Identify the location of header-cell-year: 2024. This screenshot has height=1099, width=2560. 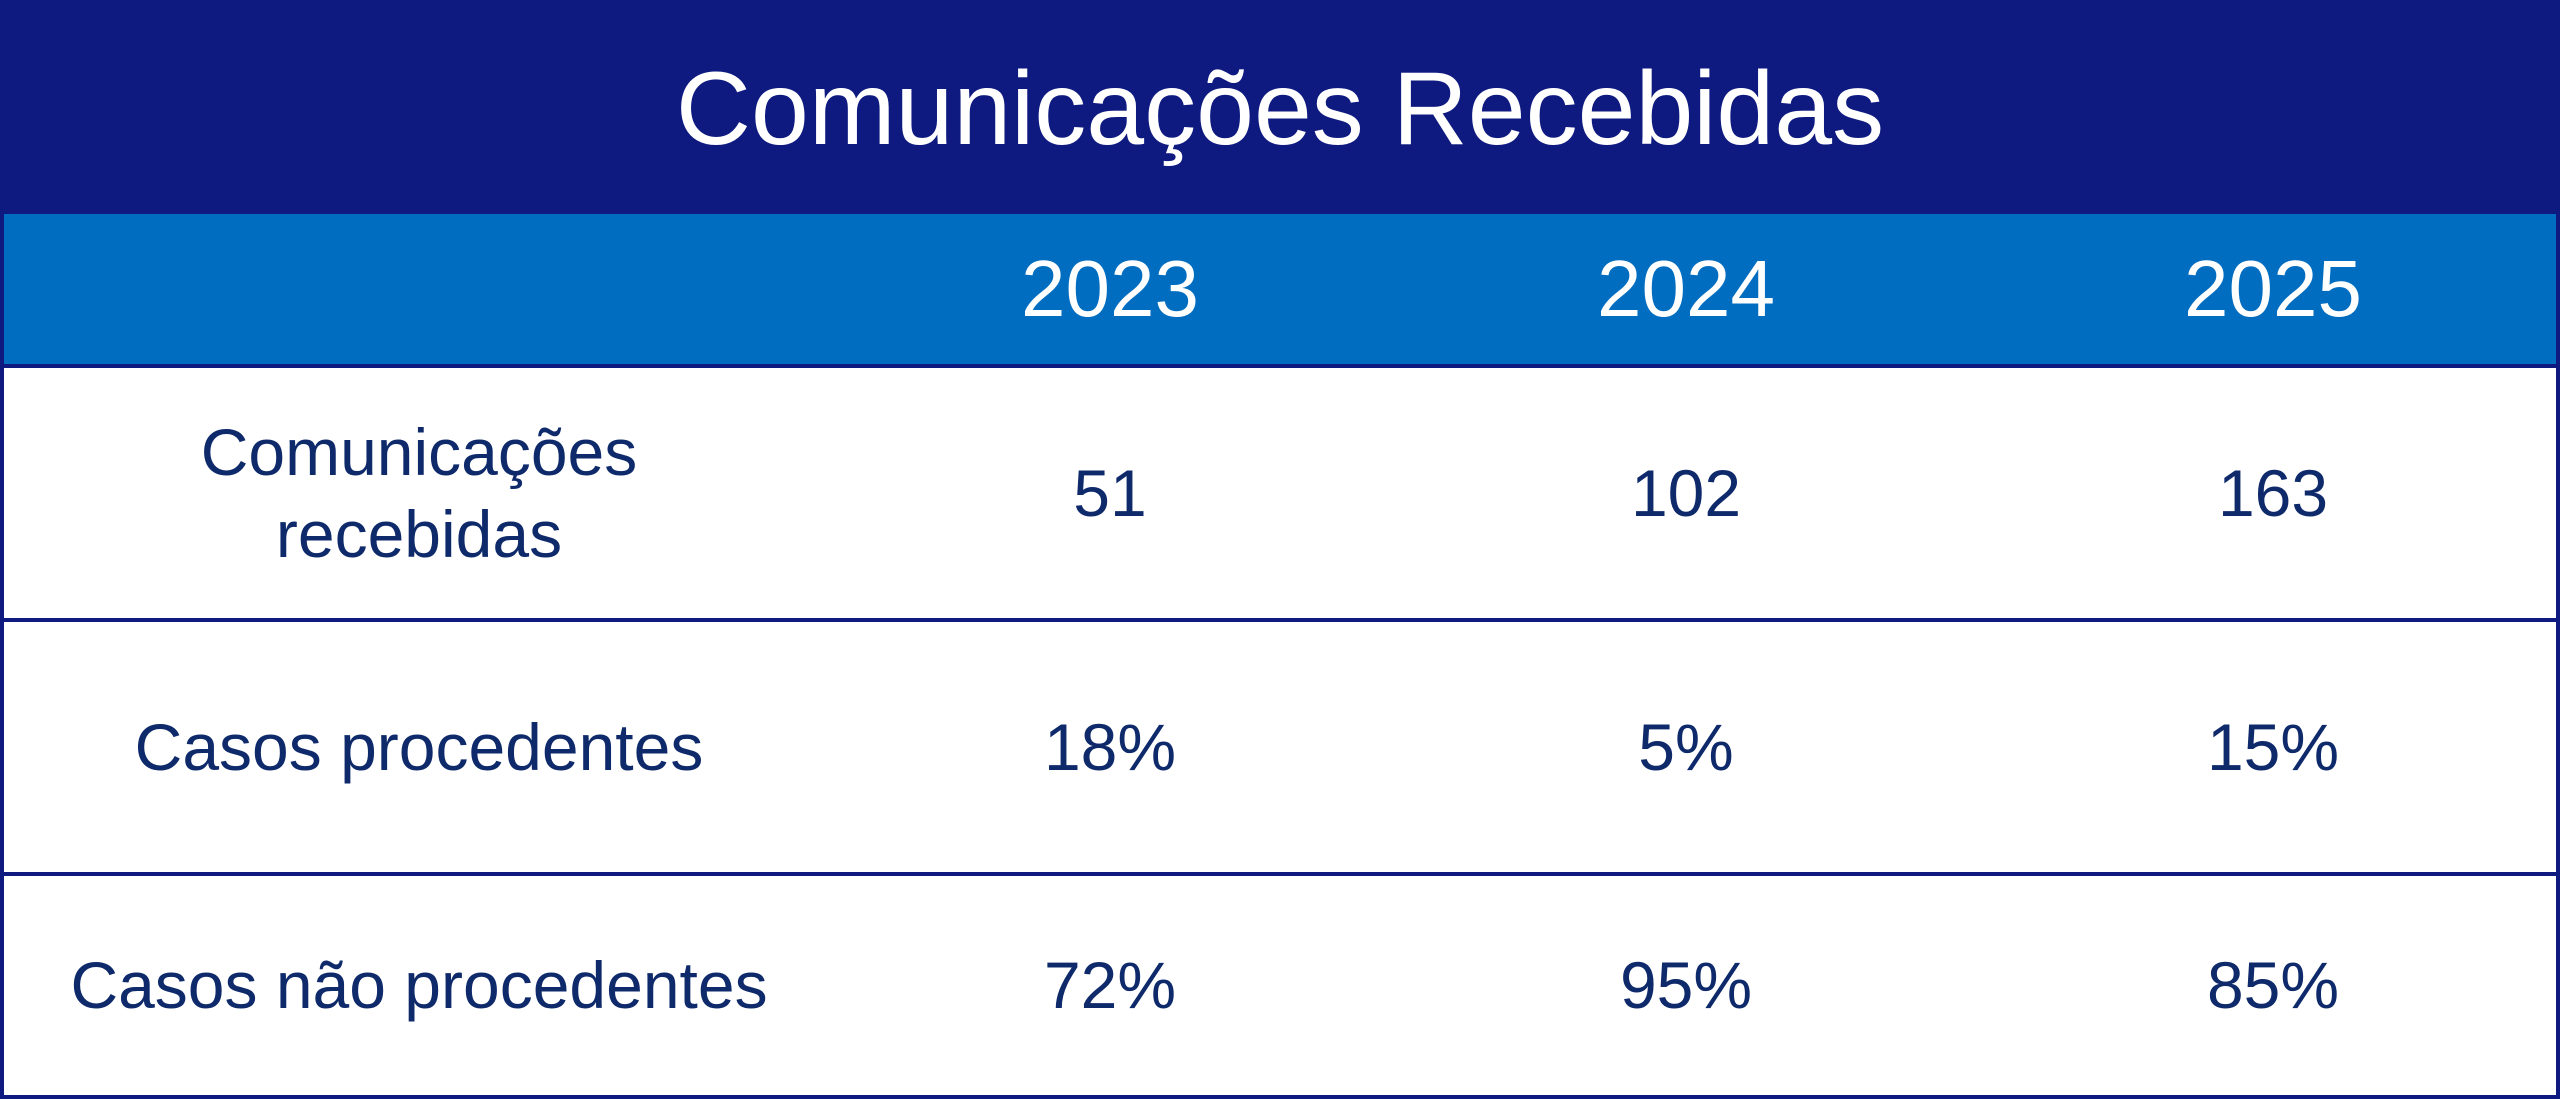
(1686, 288).